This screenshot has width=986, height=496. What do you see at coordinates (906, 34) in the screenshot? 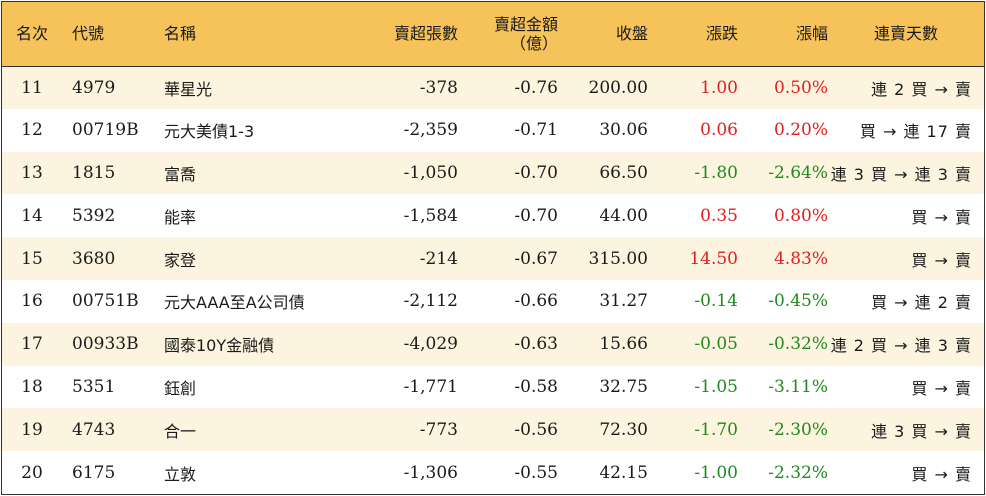
I see `header-consecutive-days: 連賣天數` at bounding box center [906, 34].